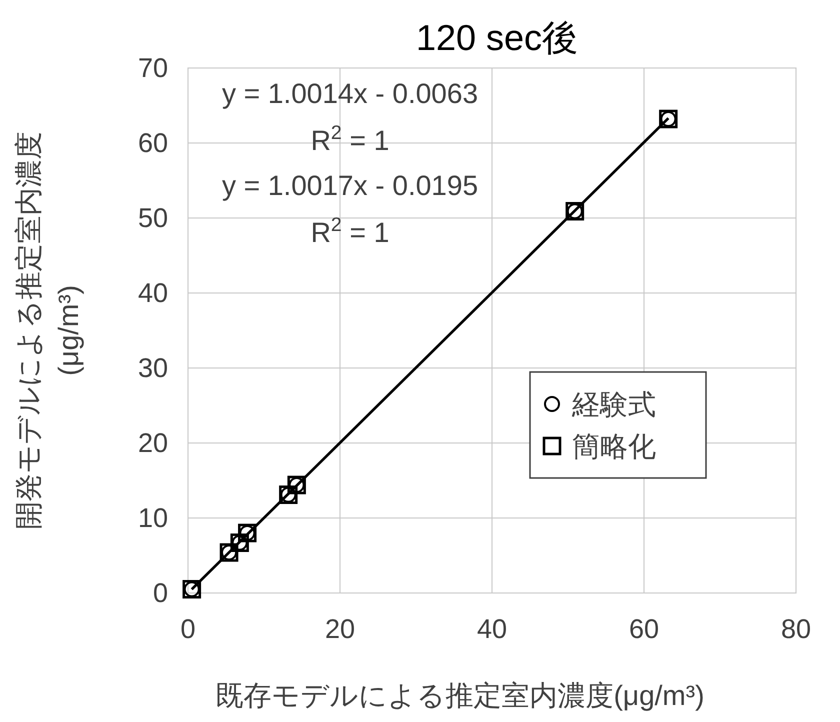 Image resolution: width=840 pixels, height=722 pixels. Describe the element at coordinates (796, 629) in the screenshot. I see `x-tick-label: 80` at that location.